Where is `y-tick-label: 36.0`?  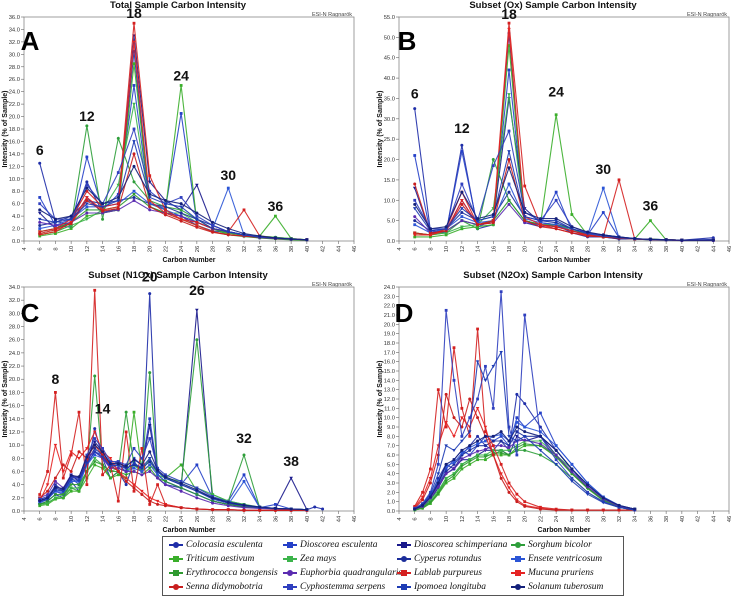 y-tick-label: 36.0 is located at coordinates (14, 18).